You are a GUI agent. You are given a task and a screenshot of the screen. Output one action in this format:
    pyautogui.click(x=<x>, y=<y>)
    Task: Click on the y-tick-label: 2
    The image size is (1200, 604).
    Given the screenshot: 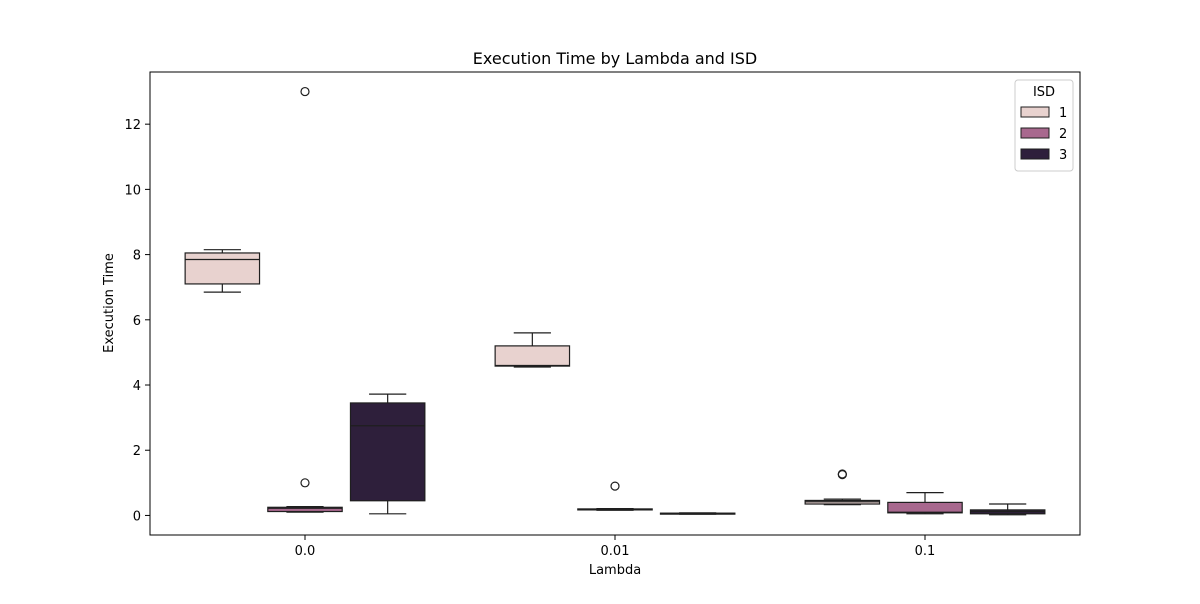 What is the action you would take?
    pyautogui.click(x=137, y=451)
    